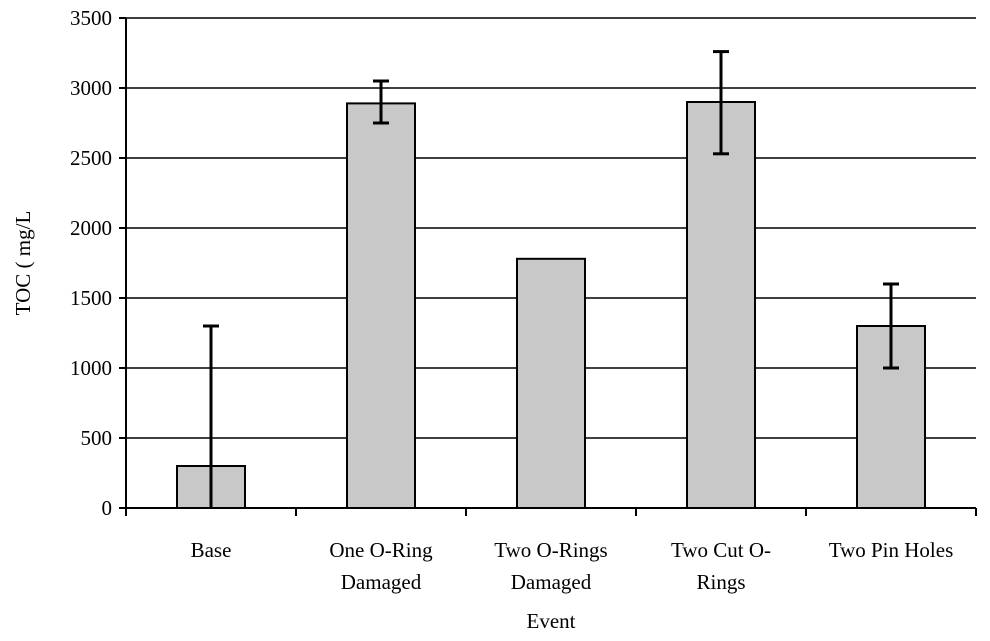 The image size is (990, 641). Describe the element at coordinates (91, 228) in the screenshot. I see `y-tick-label: 2000` at that location.